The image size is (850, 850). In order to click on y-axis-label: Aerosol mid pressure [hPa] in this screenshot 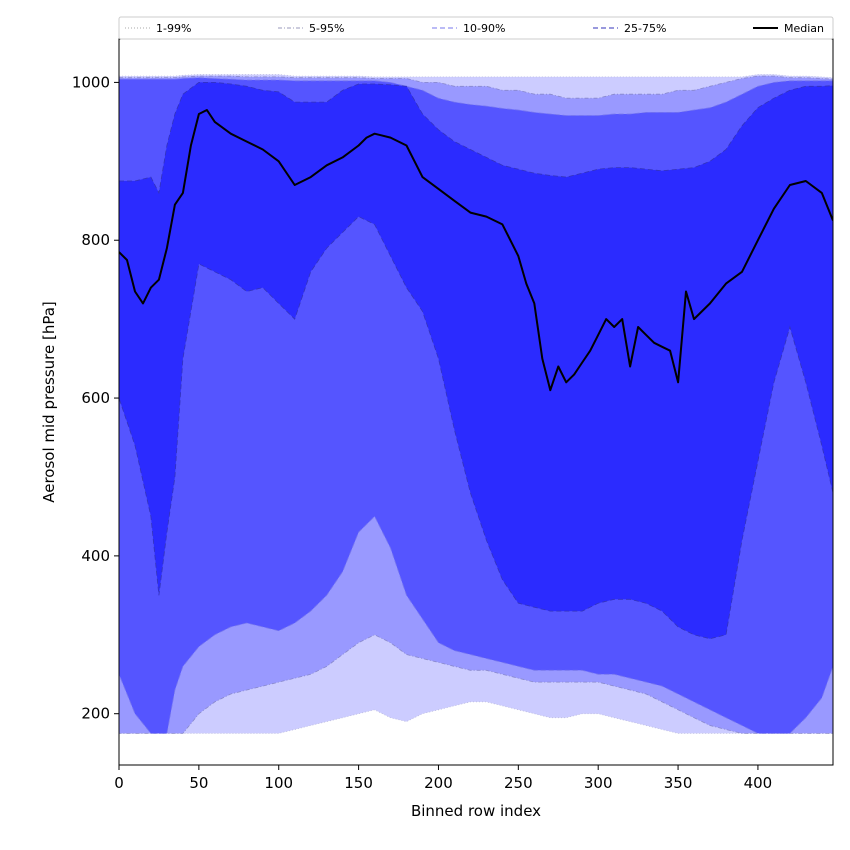, I will do `click(49, 402)`.